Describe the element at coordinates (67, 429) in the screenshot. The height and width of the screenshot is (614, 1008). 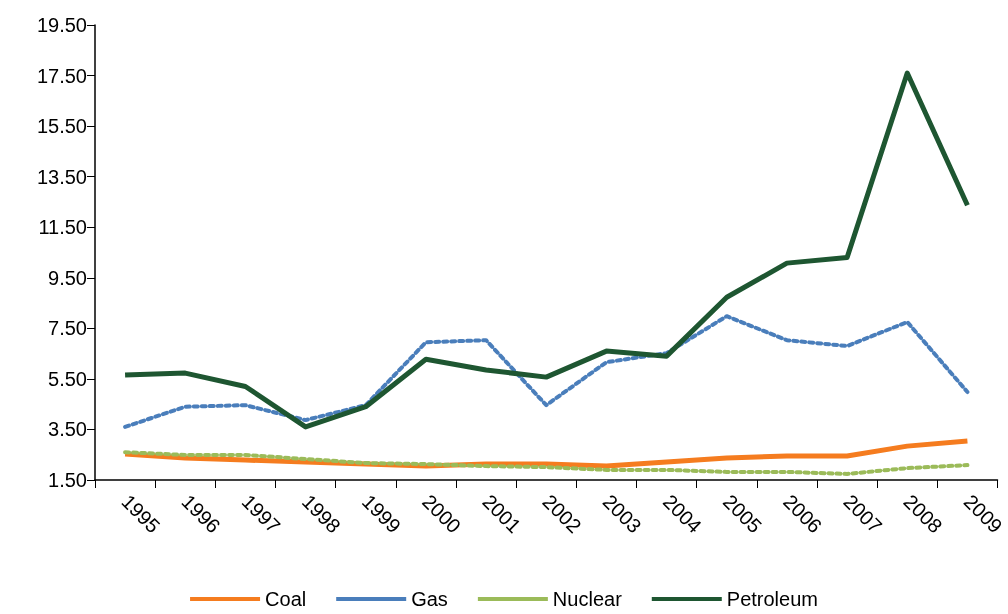
I see `y-tick-label: 3.50` at that location.